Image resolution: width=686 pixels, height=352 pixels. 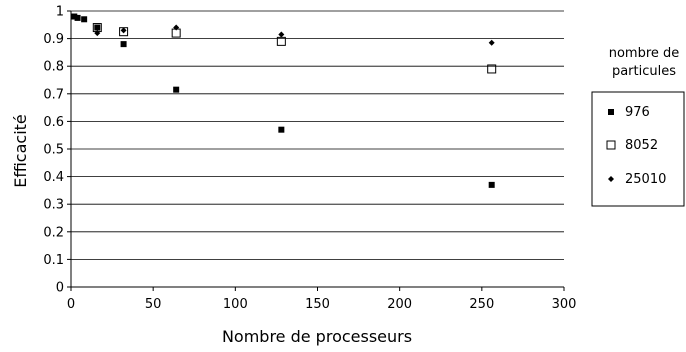 I want to click on x-axis-title: Nombre de processeurs, so click(x=317, y=336).